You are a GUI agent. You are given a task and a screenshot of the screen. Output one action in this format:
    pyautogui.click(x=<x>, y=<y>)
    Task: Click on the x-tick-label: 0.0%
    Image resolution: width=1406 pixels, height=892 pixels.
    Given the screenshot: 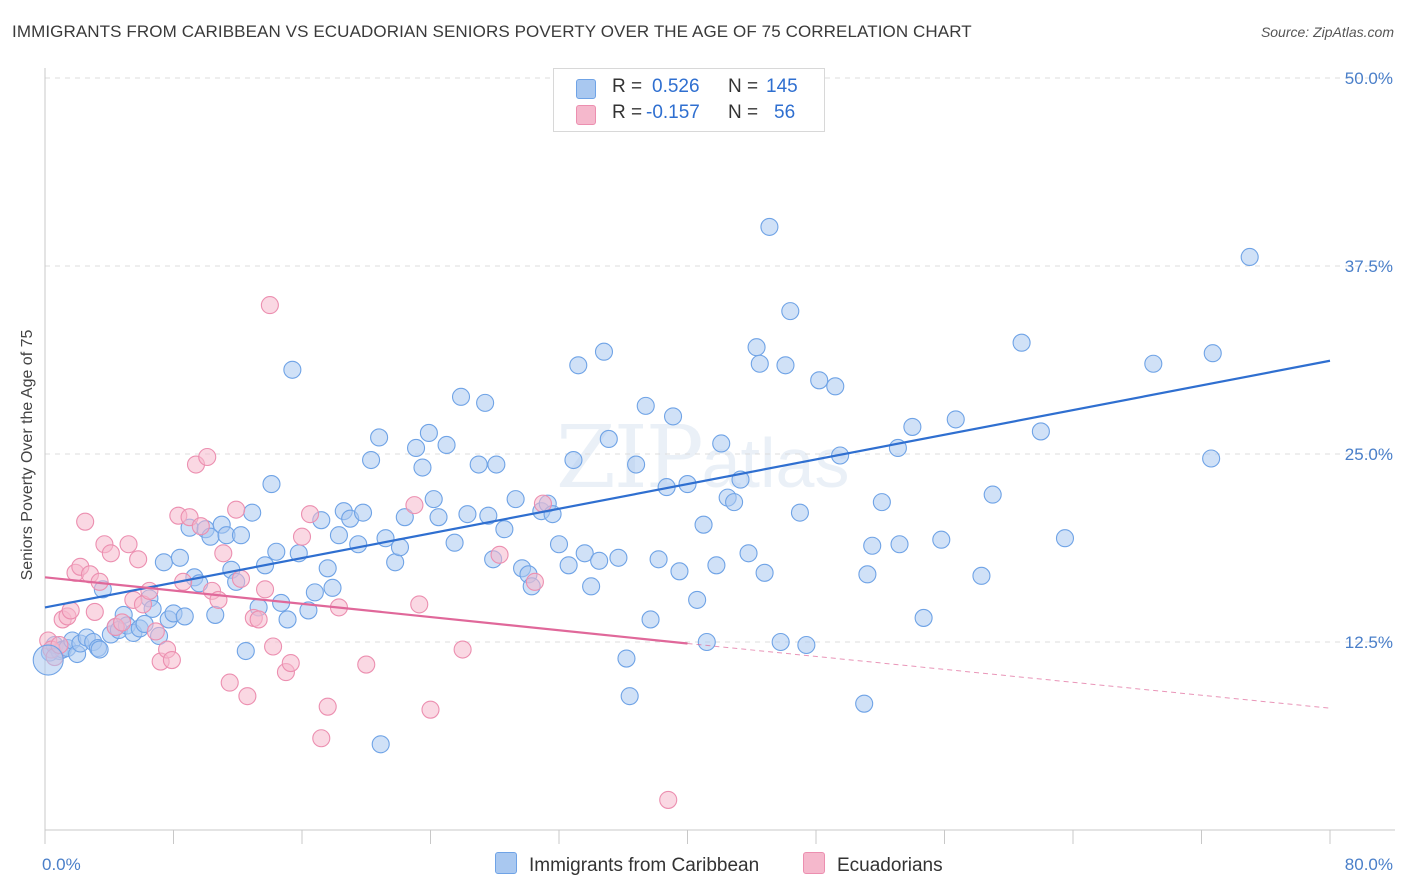 What is the action you would take?
    pyautogui.click(x=61, y=864)
    